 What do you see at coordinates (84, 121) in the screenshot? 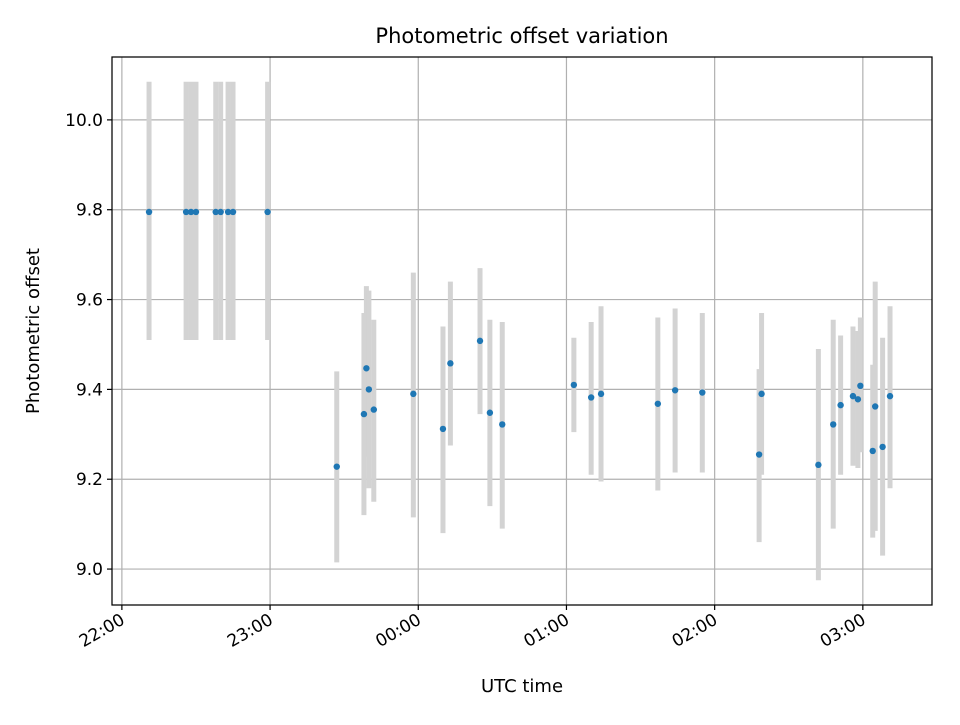
I see `y-tick-label: 10.0` at bounding box center [84, 121].